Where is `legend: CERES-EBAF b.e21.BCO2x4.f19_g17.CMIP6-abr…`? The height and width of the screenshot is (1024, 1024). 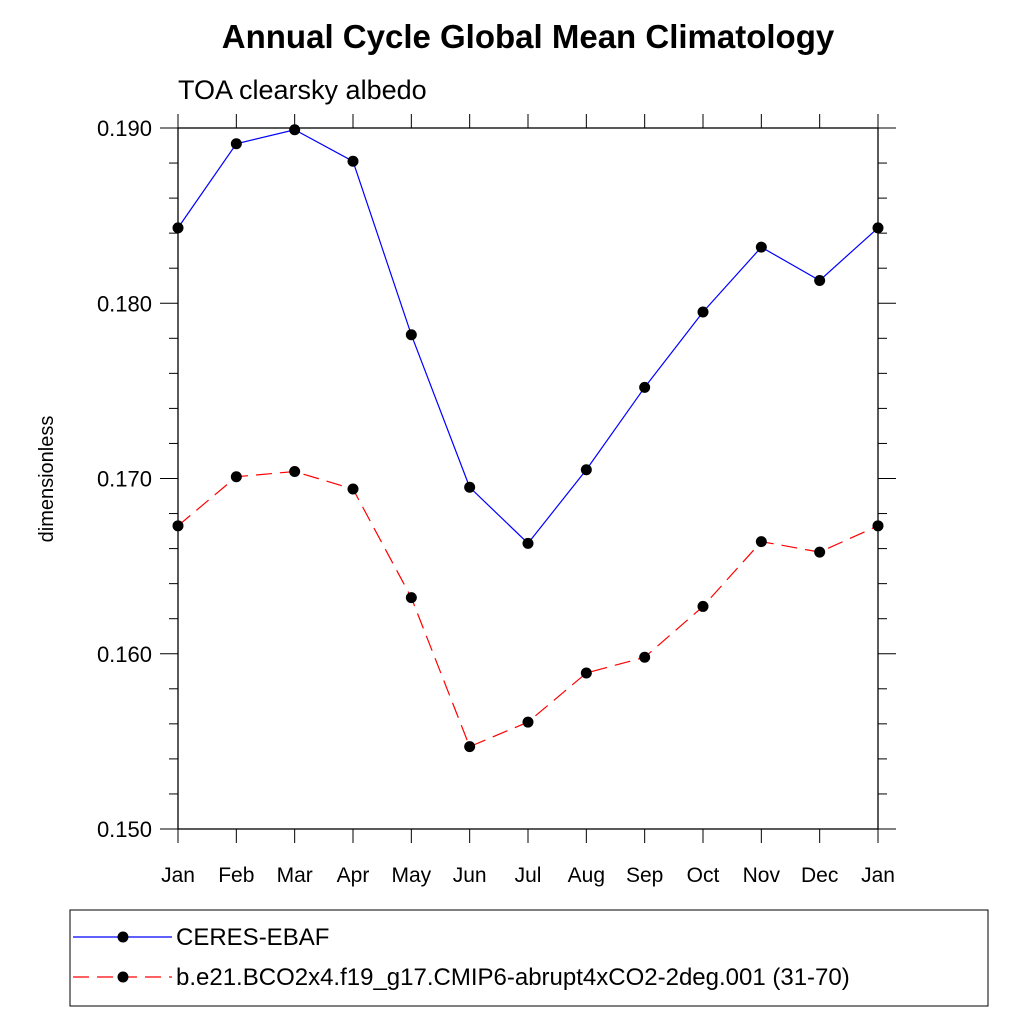
legend: CERES-EBAF b.e21.BCO2x4.f19_g17.CMIP6-abr… is located at coordinates (461, 957).